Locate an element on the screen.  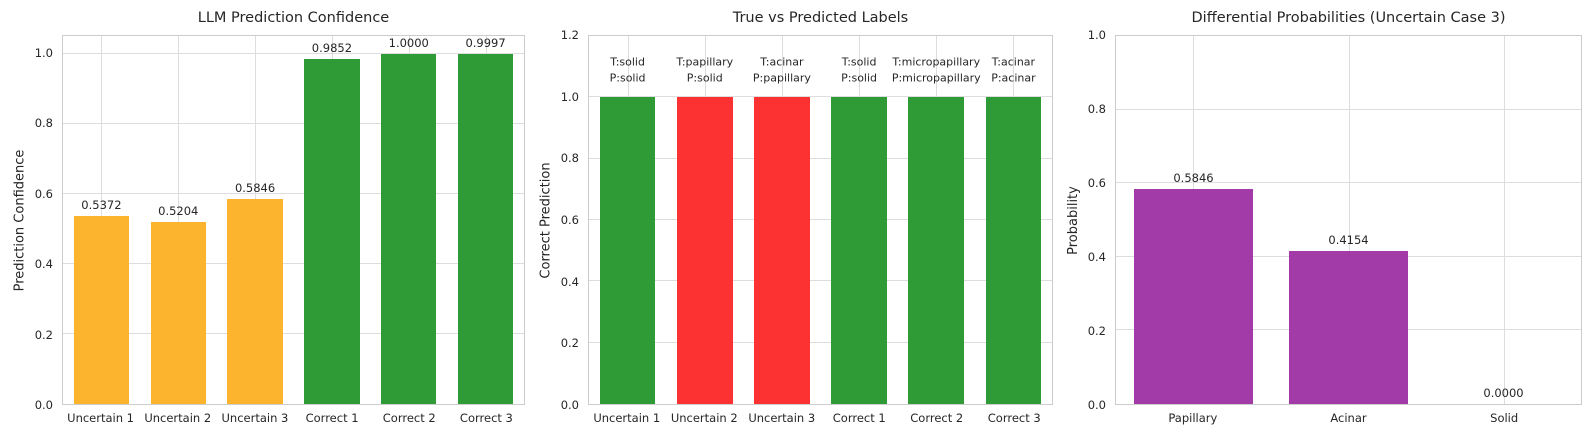
bar-annotation: T:acinar P:papillary is located at coordinates (781, 70).